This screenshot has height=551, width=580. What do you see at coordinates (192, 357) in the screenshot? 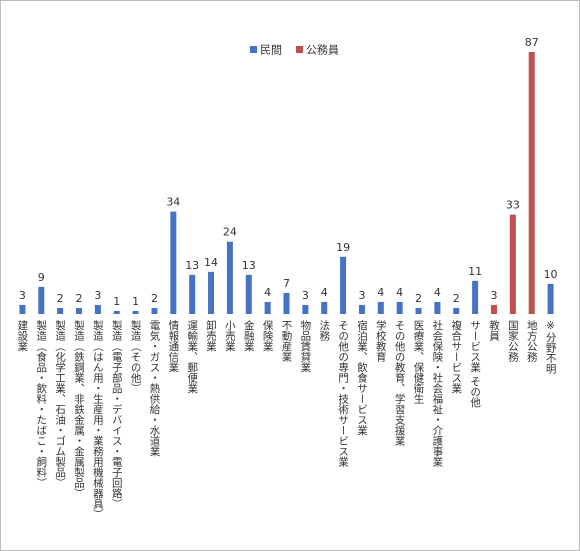
I see `x-tick-label: 運輸業、郵便業` at bounding box center [192, 357].